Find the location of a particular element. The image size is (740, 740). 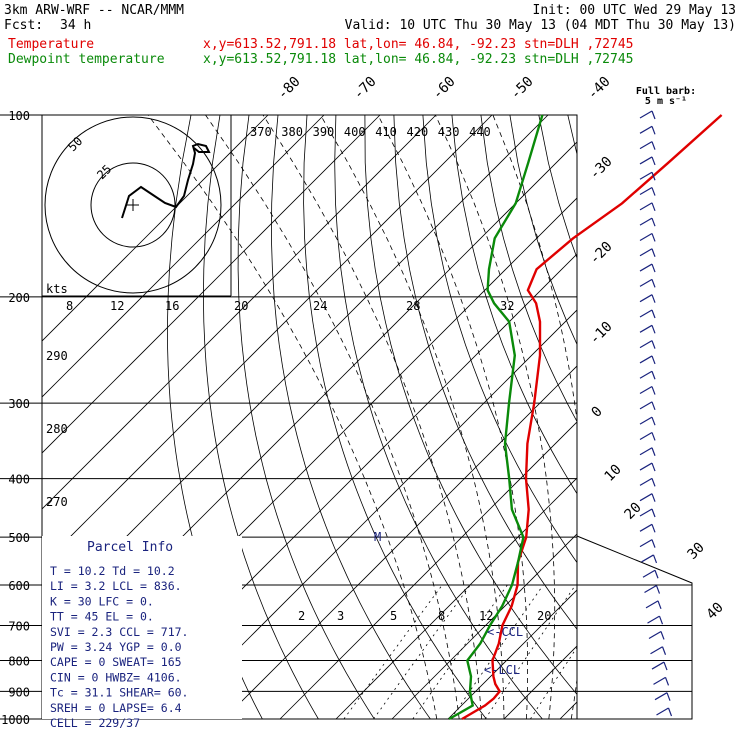

model-title: 3km ARW-WRF -- NCAR/MMM is located at coordinates (94, 10).